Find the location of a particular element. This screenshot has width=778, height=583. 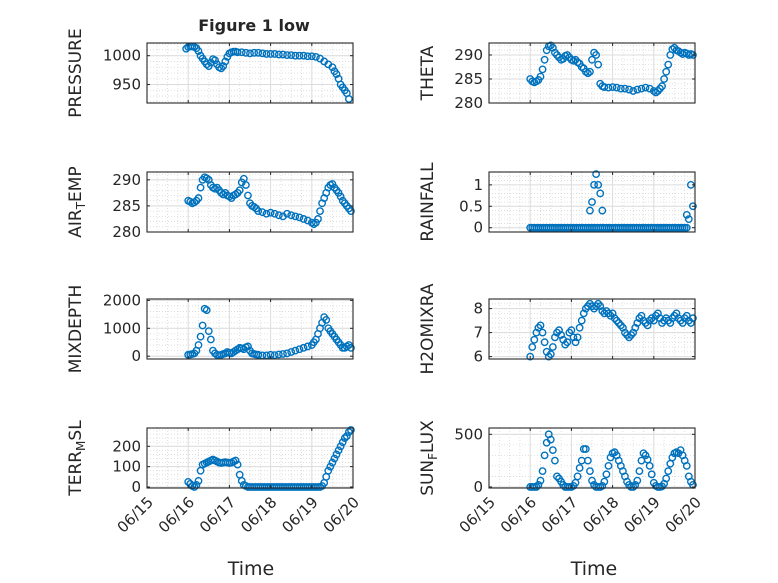

y-tick-label: 8 is located at coordinates (478, 309).